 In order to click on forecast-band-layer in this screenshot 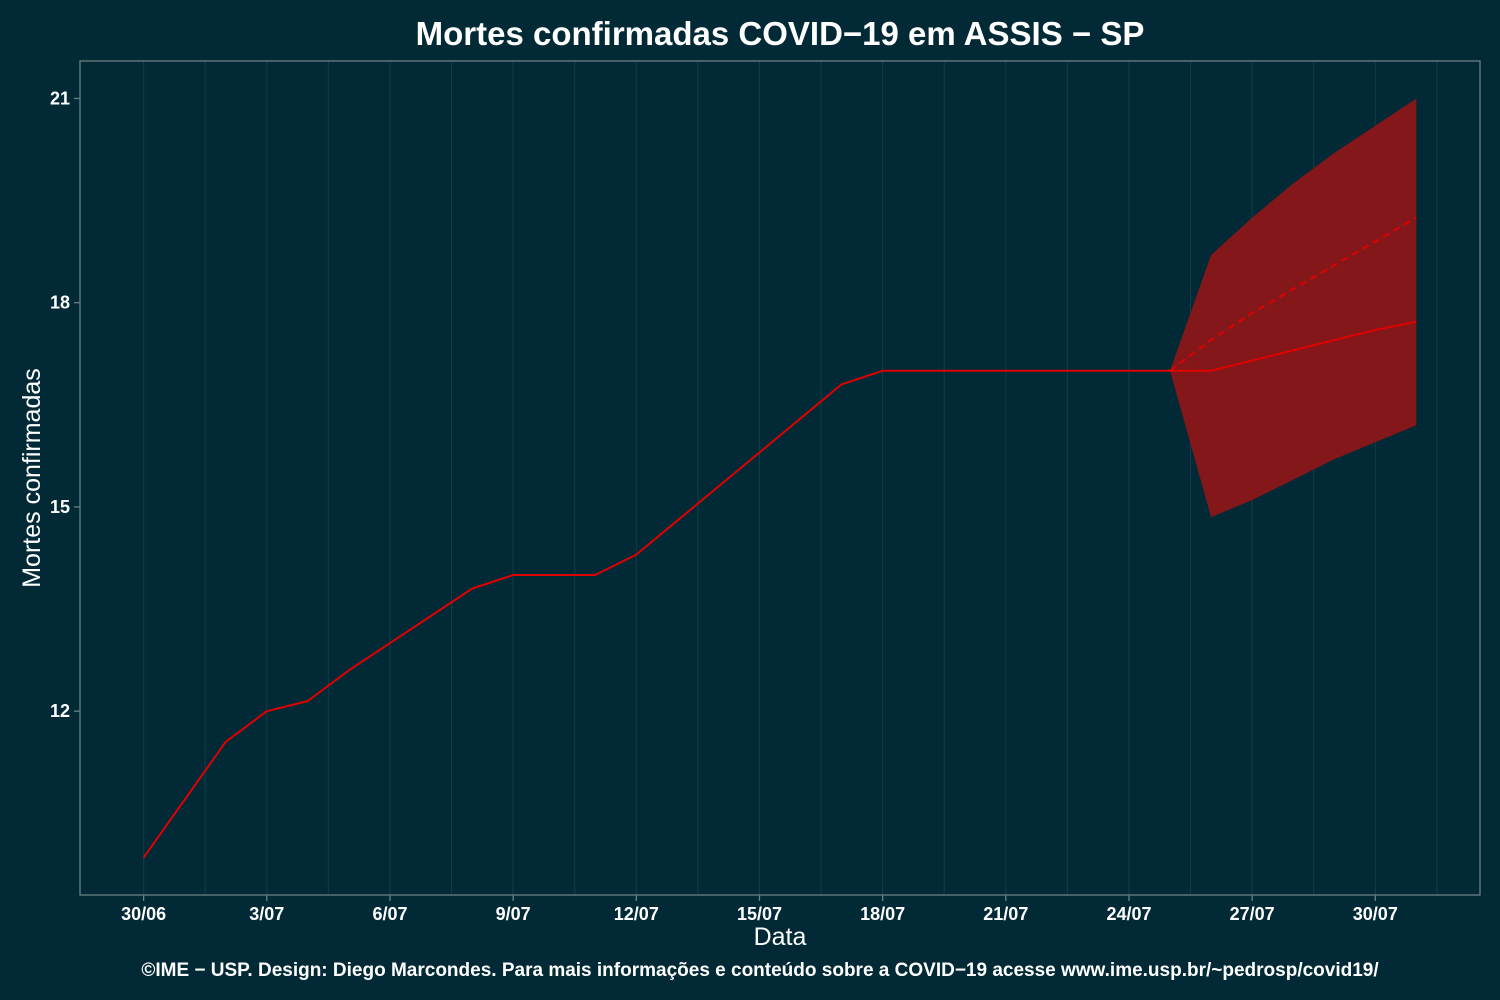, I will do `click(1293, 308)`.